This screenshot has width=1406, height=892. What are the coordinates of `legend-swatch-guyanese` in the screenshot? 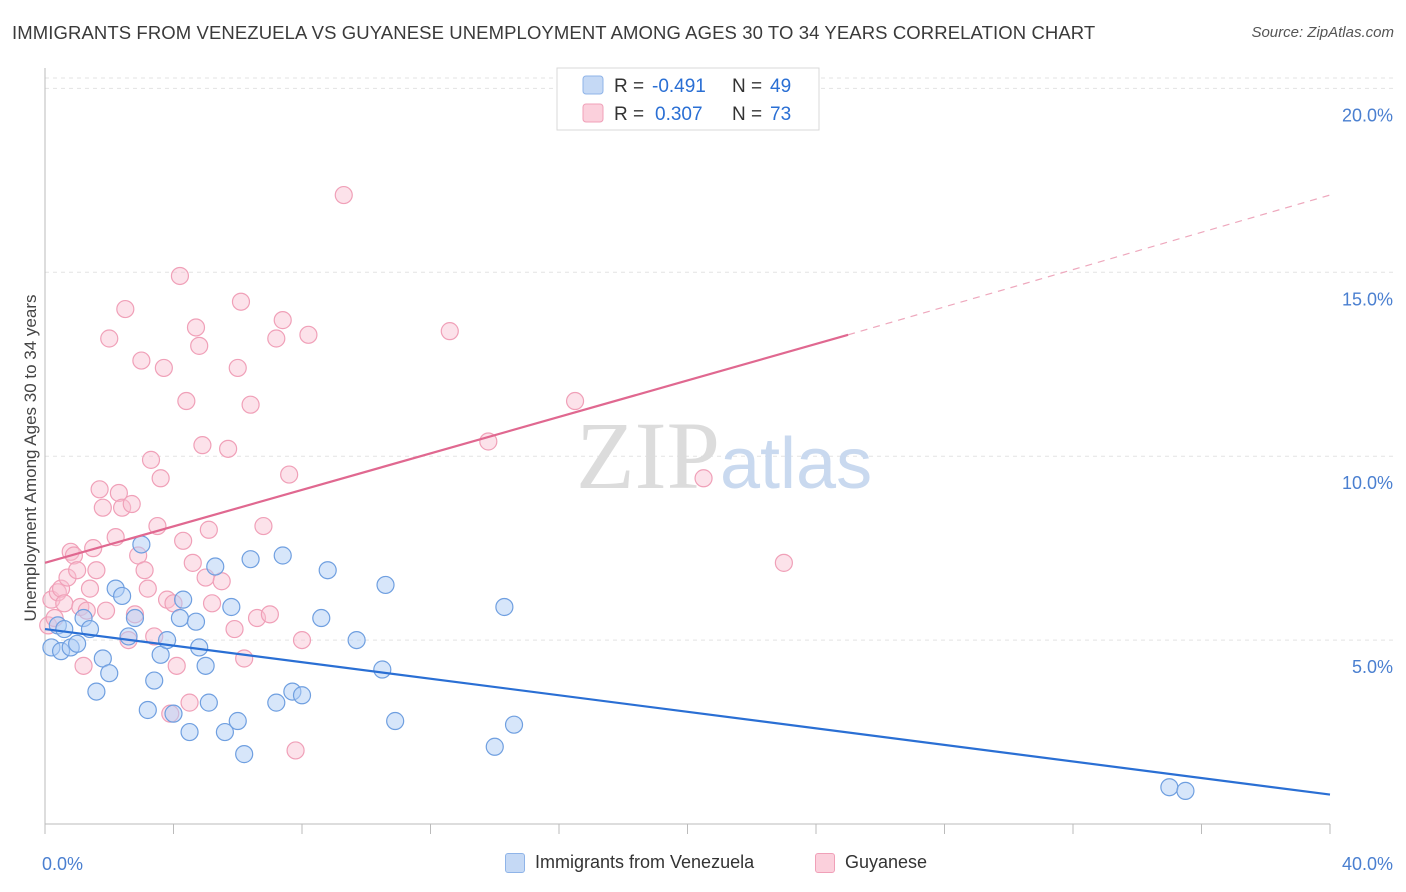 It's located at (825, 862).